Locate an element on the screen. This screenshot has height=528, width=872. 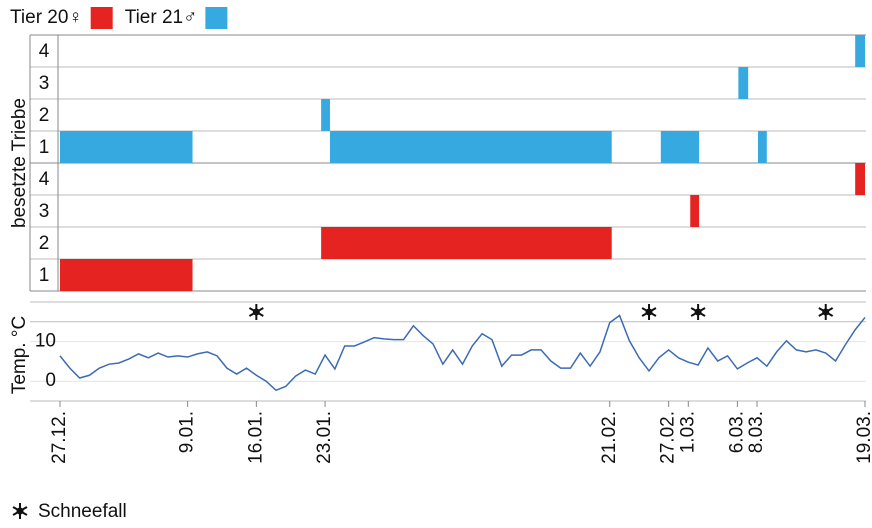
x-tick-label: 23.01. is located at coordinates (324, 437).